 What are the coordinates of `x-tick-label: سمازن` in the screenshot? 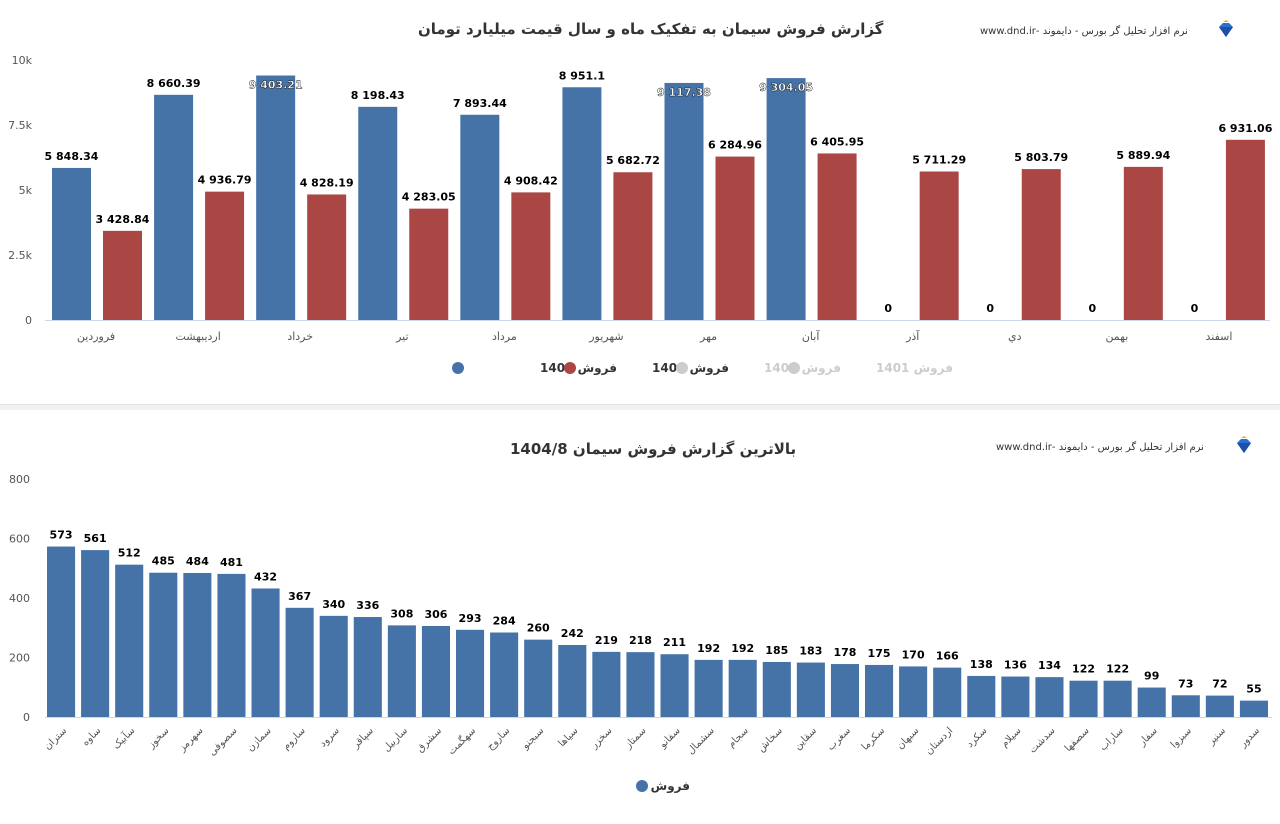 It's located at (259, 739).